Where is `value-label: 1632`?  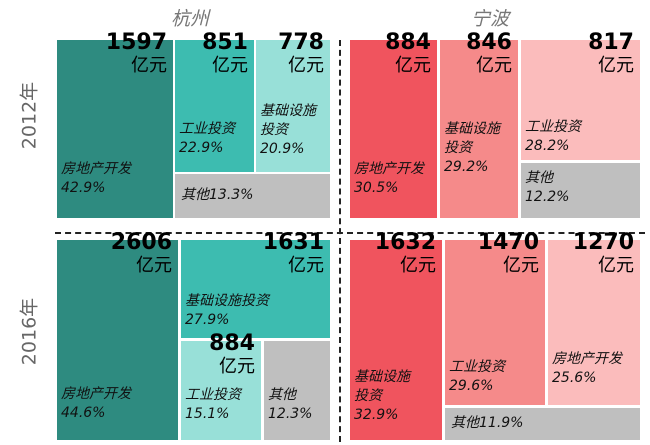
value-label: 1632 is located at coordinates (405, 242).